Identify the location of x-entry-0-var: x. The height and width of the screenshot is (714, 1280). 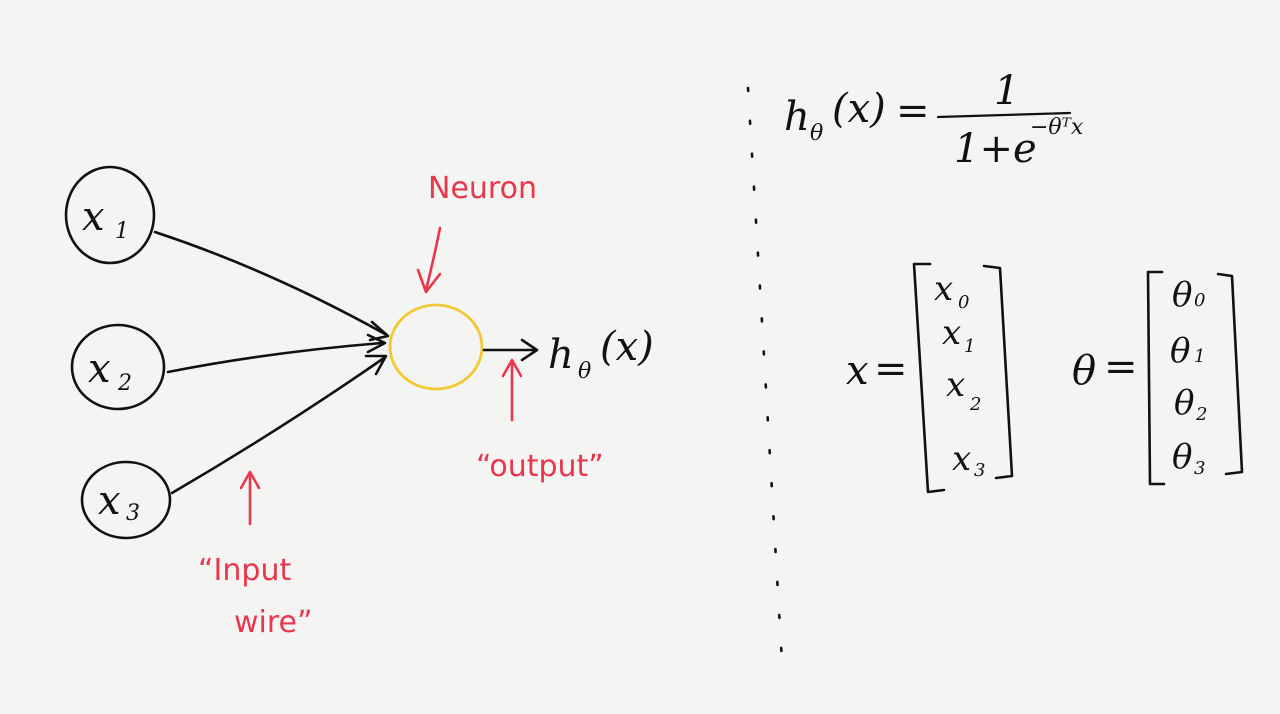
(943, 289).